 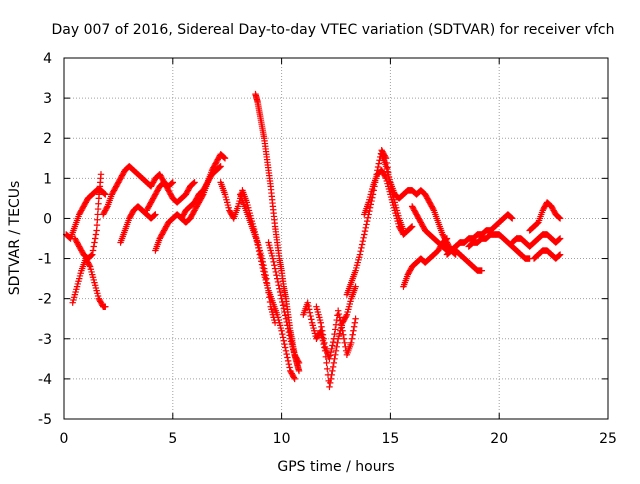 I want to click on y-tick-label: 3, so click(x=47, y=99).